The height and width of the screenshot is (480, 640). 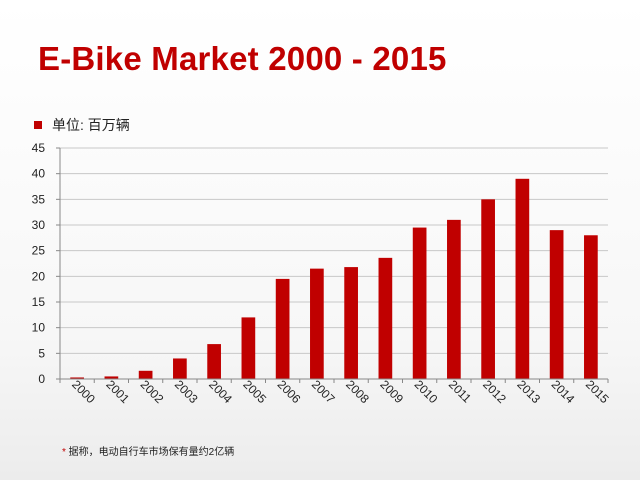 What do you see at coordinates (145, 374) in the screenshot?
I see `bar-2002` at bounding box center [145, 374].